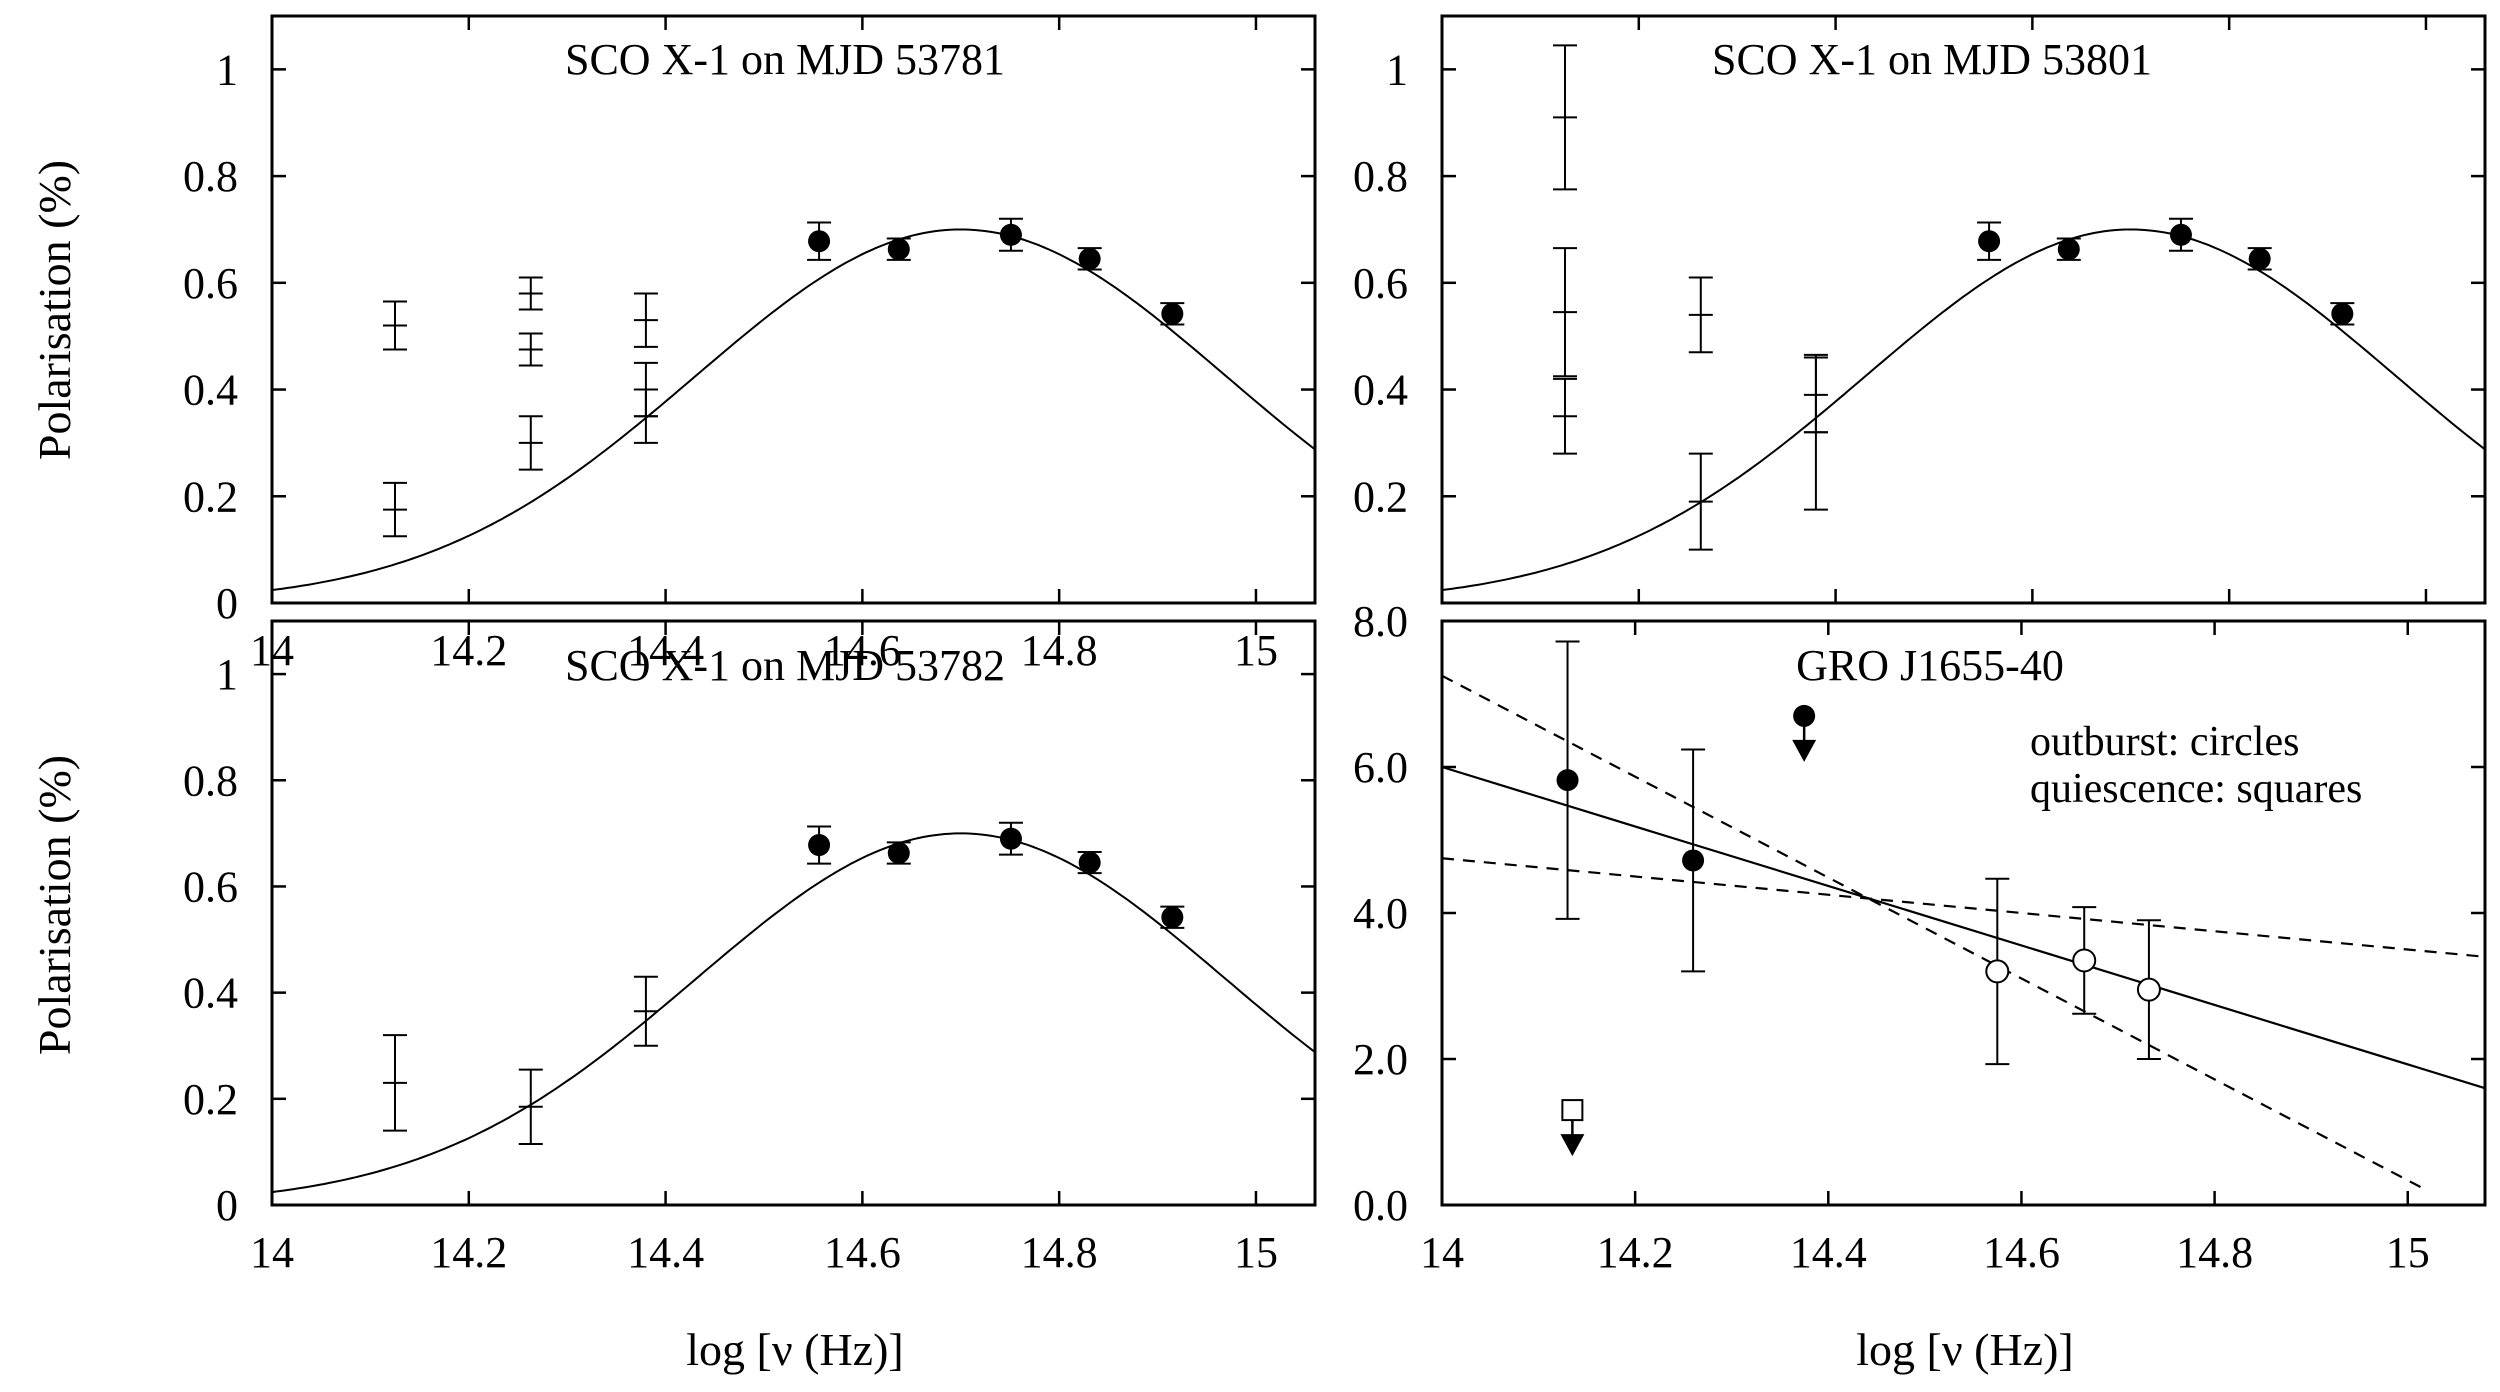 The width and height of the screenshot is (2500, 1392). Describe the element at coordinates (1572, 1110) in the screenshot. I see `upper-limit-square` at that location.